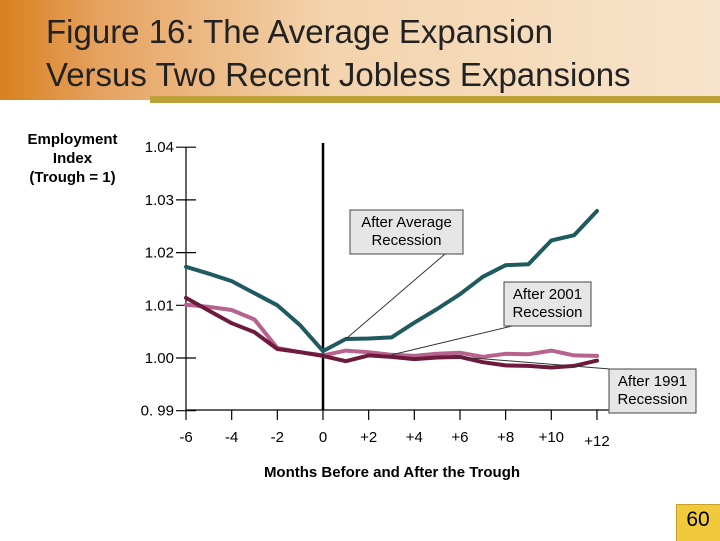 The height and width of the screenshot is (541, 720). What do you see at coordinates (323, 437) in the screenshot?
I see `x-tick-label: 0` at bounding box center [323, 437].